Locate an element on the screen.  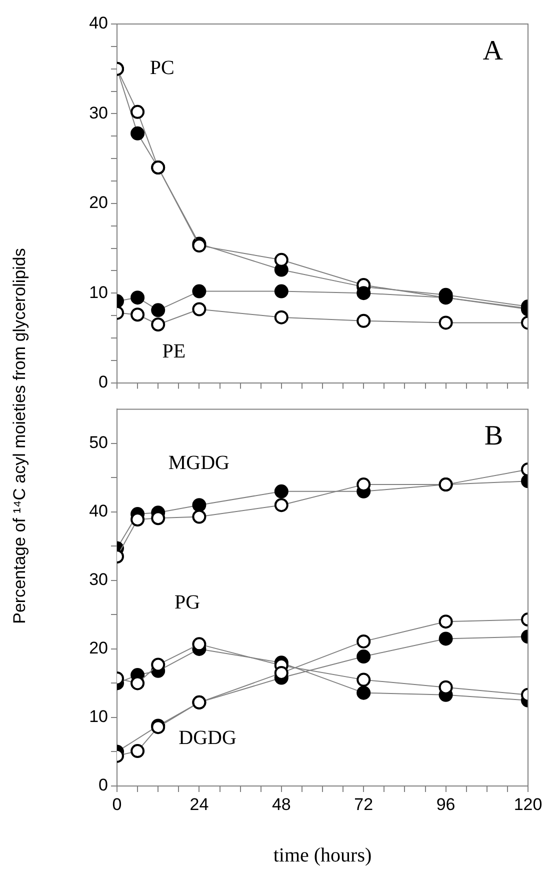
x-tick-label: 120 is located at coordinates (528, 804).